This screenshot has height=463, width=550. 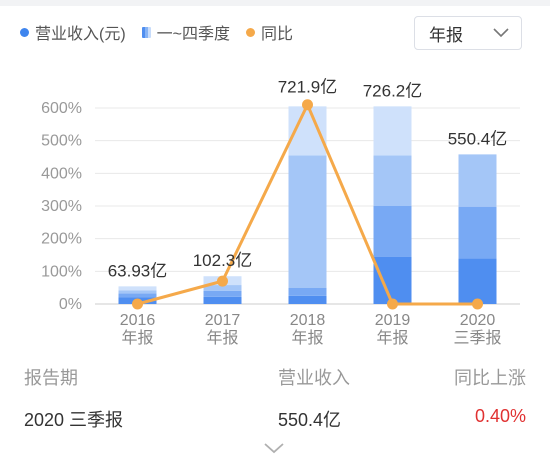 What do you see at coordinates (70, 304) in the screenshot?
I see `y-tick-label: 0%` at bounding box center [70, 304].